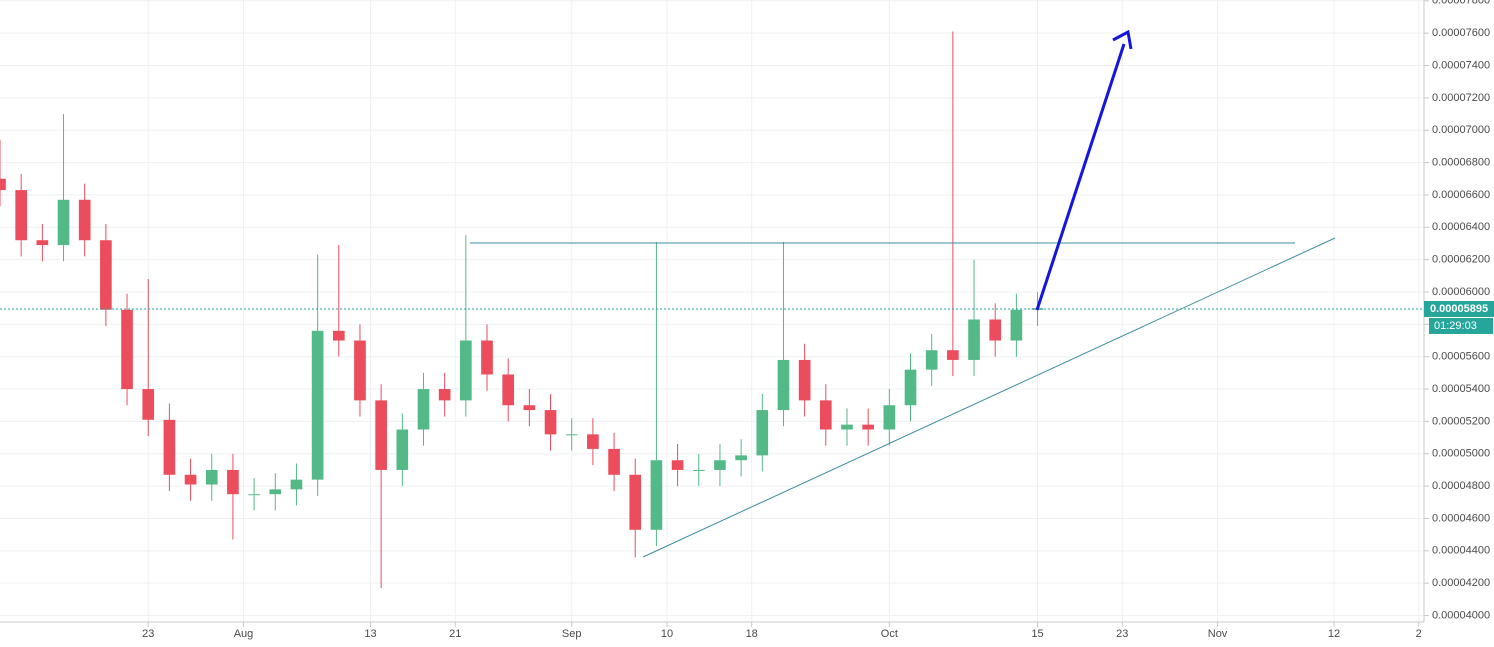 The height and width of the screenshot is (647, 1494). I want to click on timer-label: 01:29:03, so click(1455, 326).